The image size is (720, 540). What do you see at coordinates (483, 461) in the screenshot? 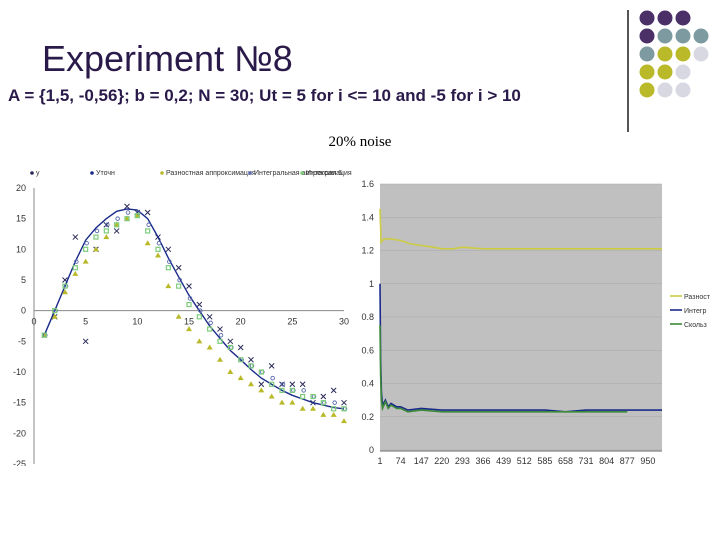
I see `x-tick-label: 366` at bounding box center [483, 461].